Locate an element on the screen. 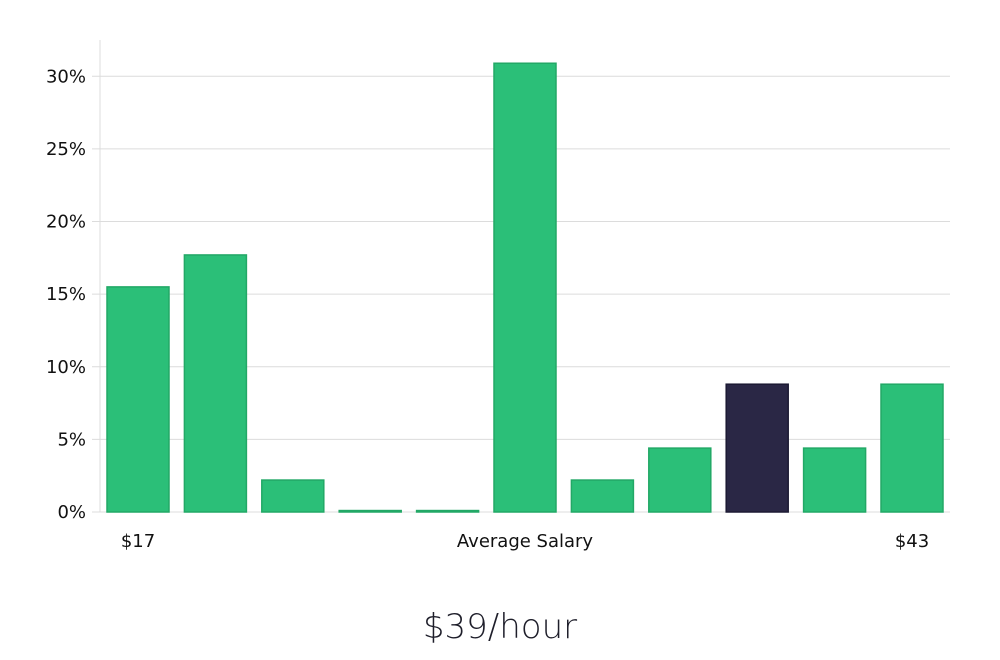  y-axis-ticks: 0% 5% 10% 15% 20% 25% 30% is located at coordinates (66, 294).